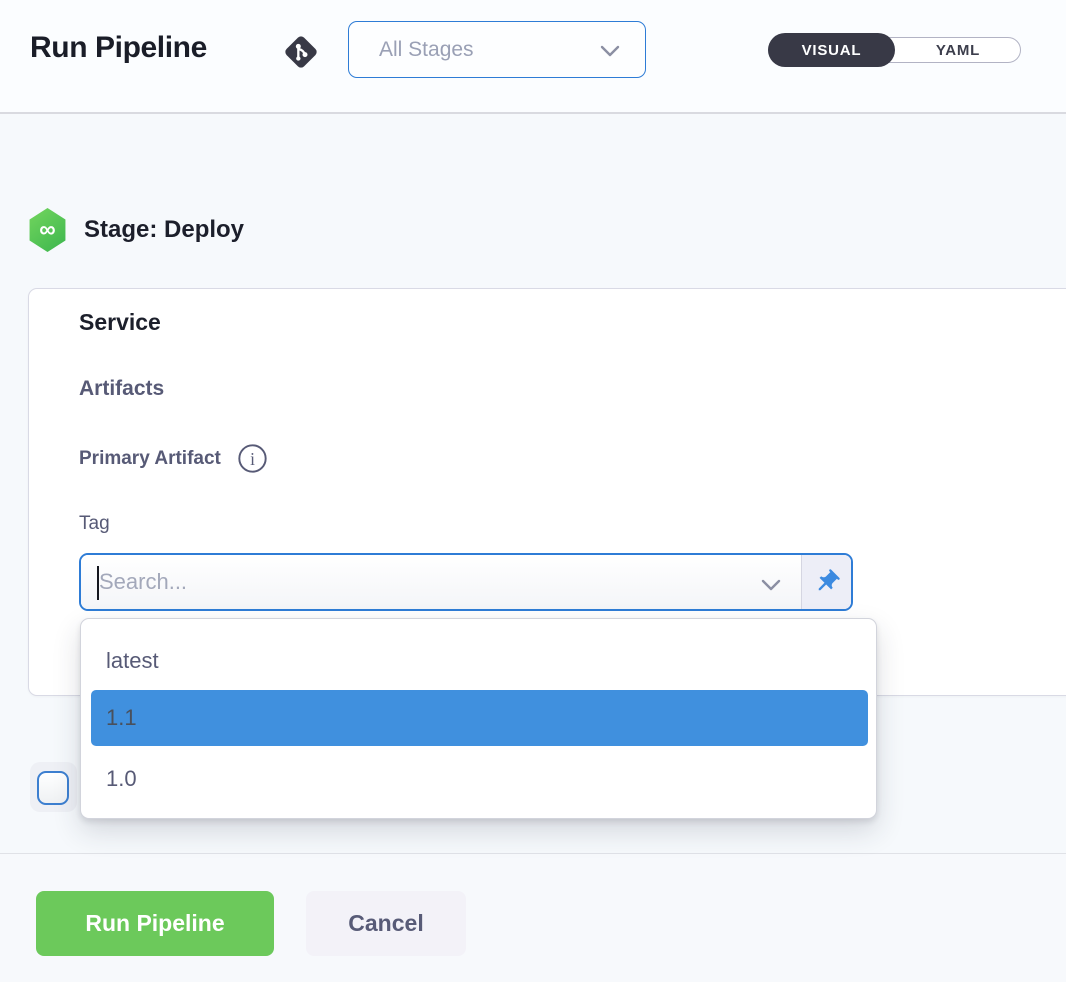 The width and height of the screenshot is (1066, 982). I want to click on svg-text: i, so click(252, 459).